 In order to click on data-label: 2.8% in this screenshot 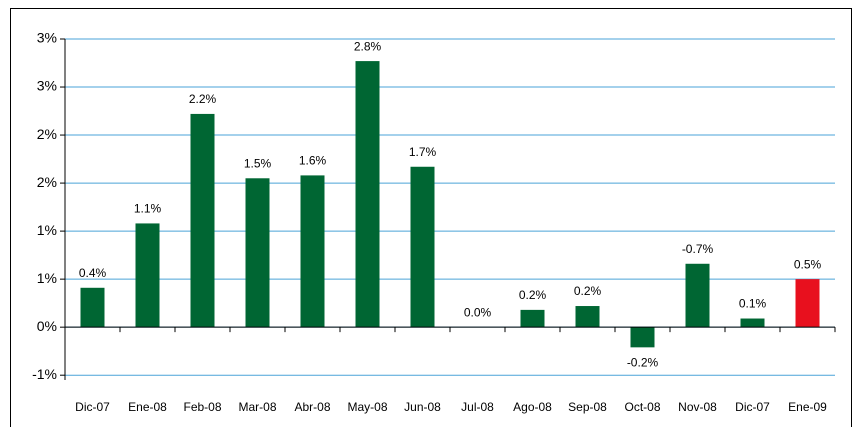, I will do `click(368, 46)`.